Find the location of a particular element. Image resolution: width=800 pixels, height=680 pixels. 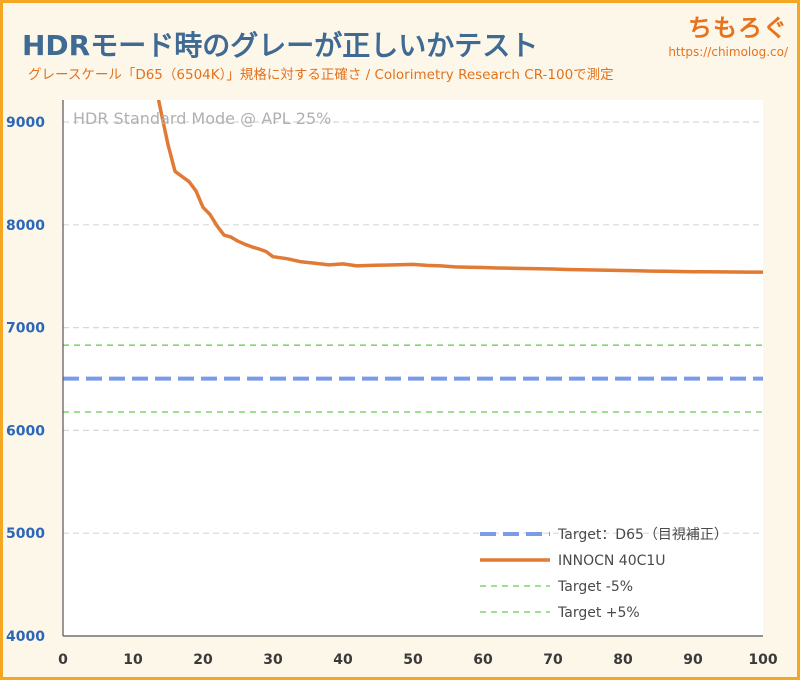

x-tick-label: 20 is located at coordinates (203, 660).